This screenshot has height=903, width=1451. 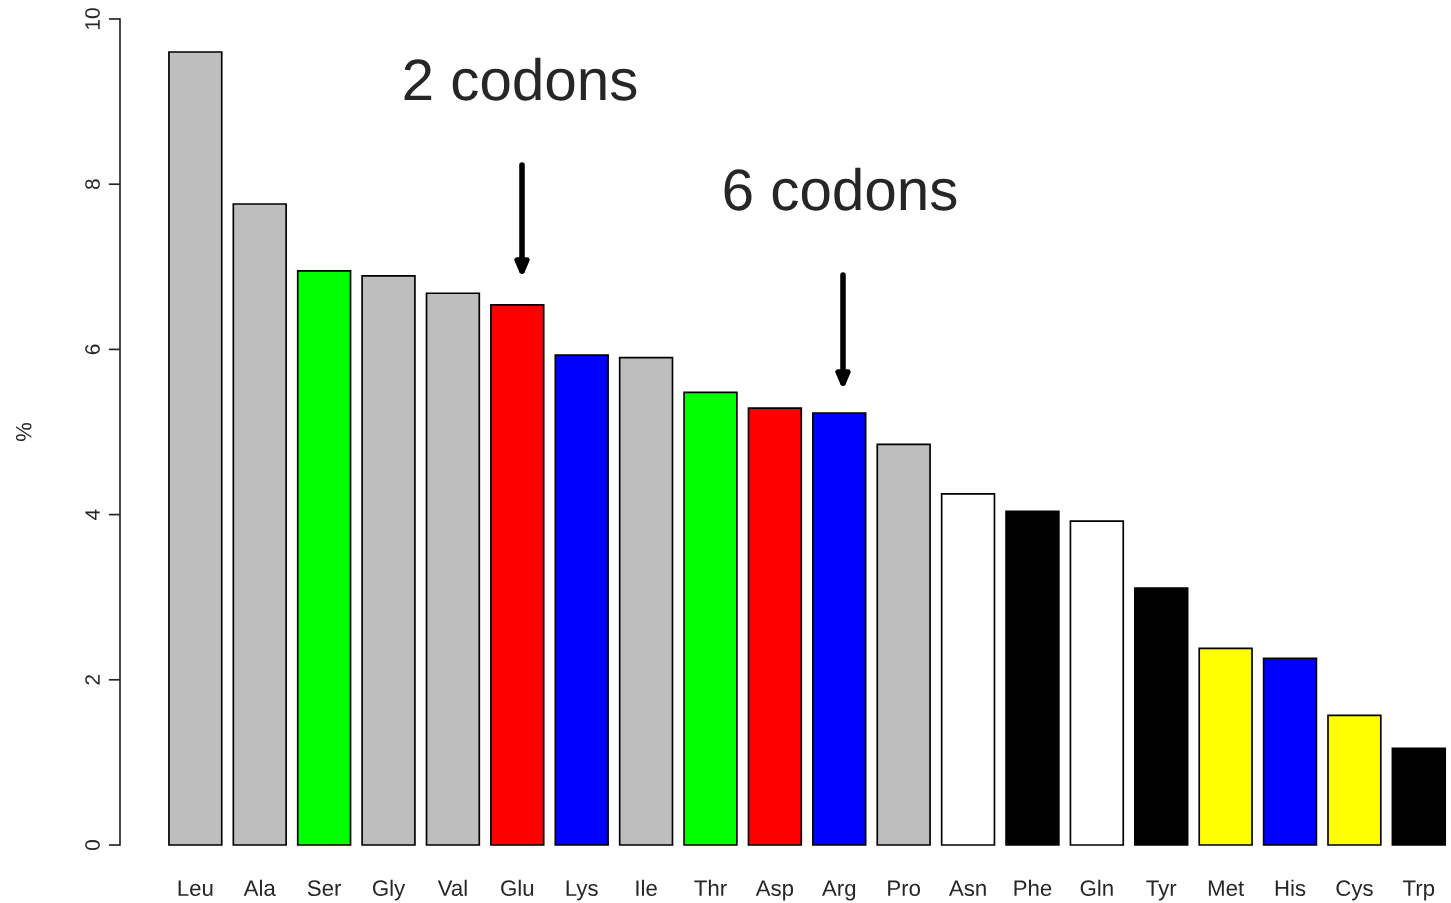 I want to click on x-tick-label: Asp, so click(x=774, y=890).